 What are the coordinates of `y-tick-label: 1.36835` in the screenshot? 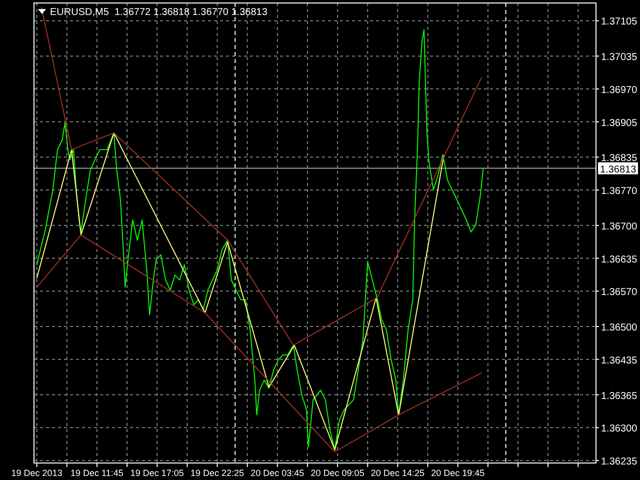 It's located at (619, 158).